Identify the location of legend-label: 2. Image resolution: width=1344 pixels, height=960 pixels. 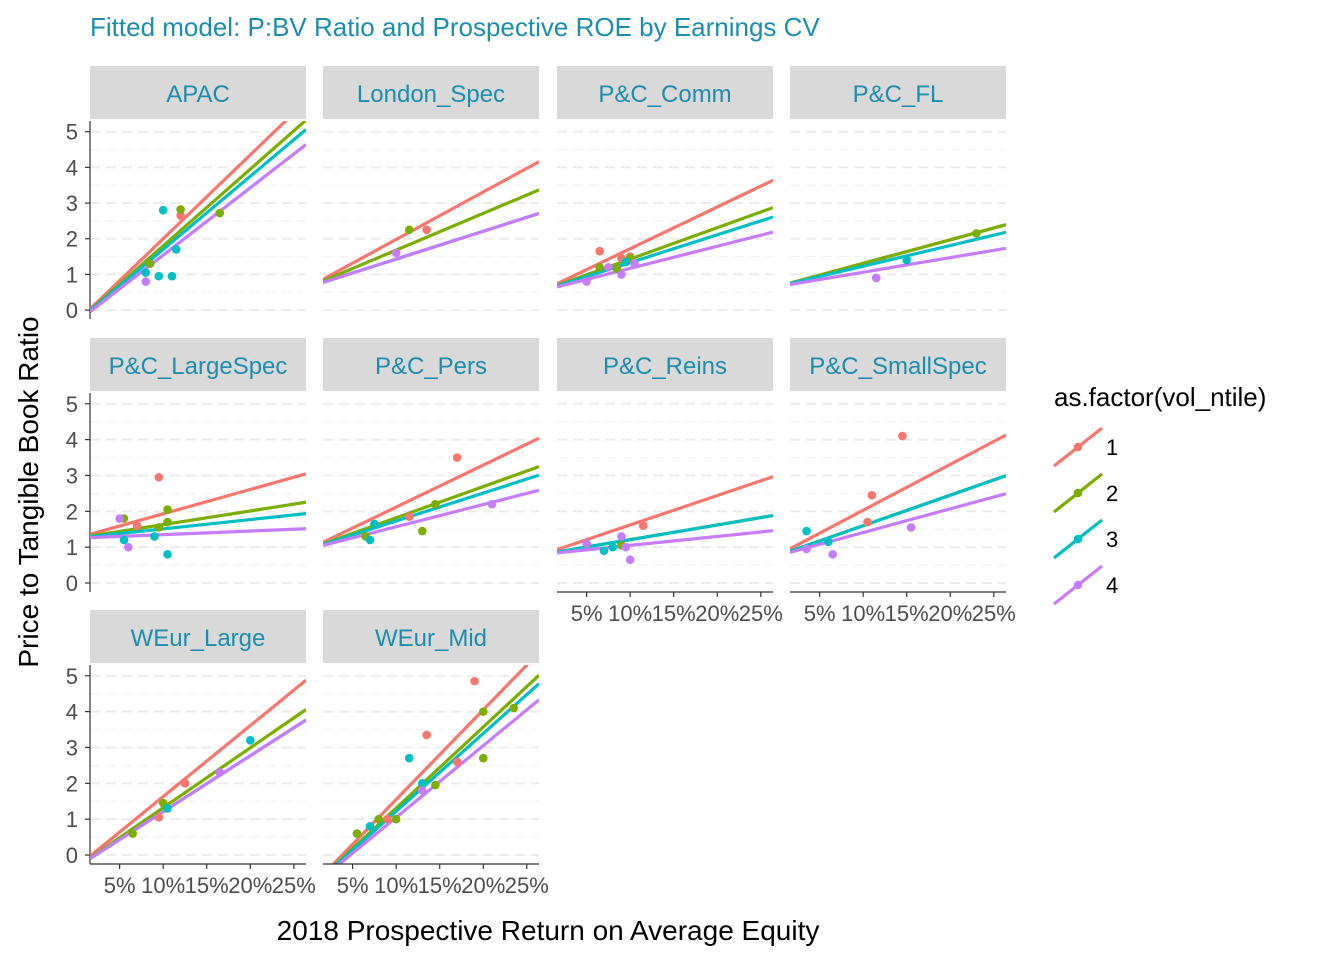
(1112, 493).